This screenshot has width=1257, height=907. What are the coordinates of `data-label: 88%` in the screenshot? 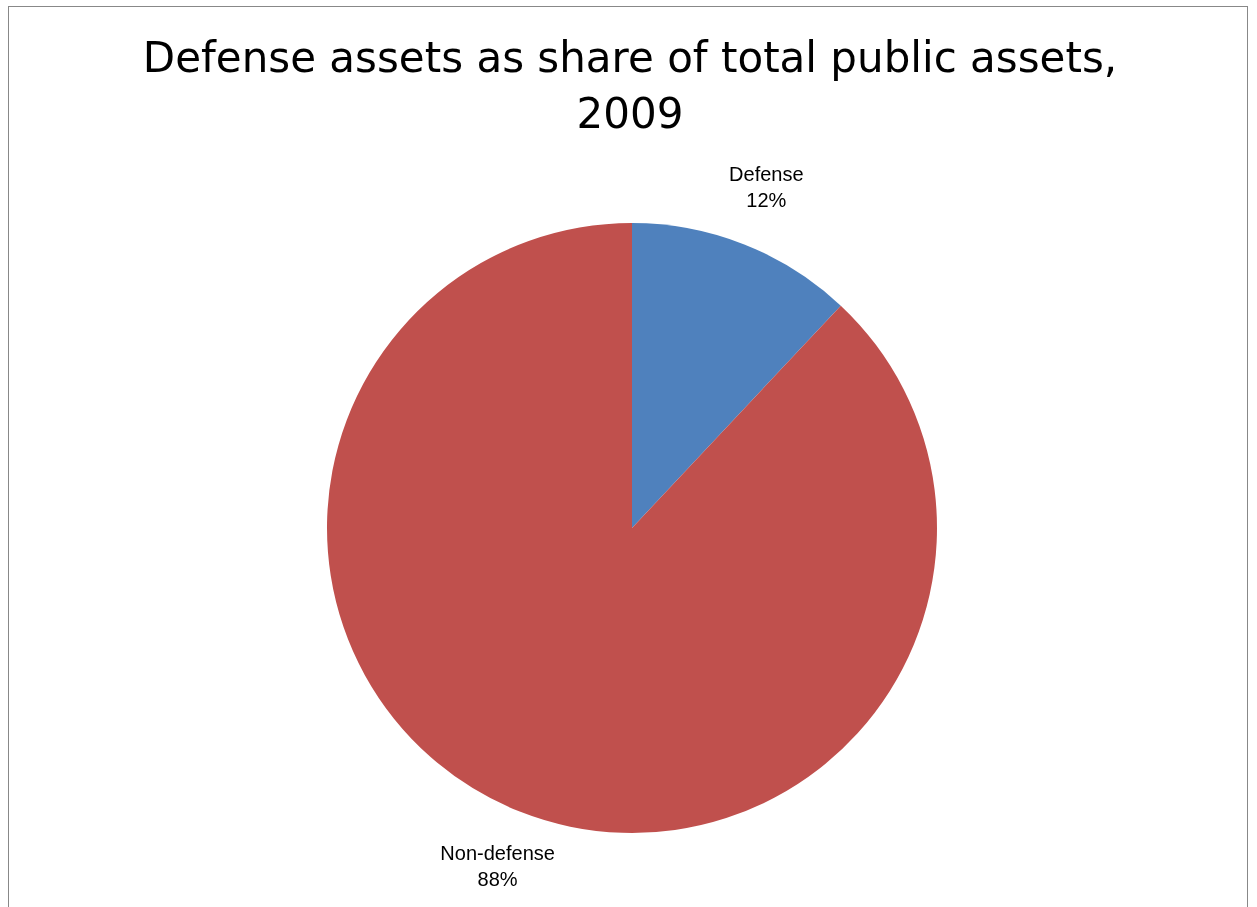 It's located at (497, 878).